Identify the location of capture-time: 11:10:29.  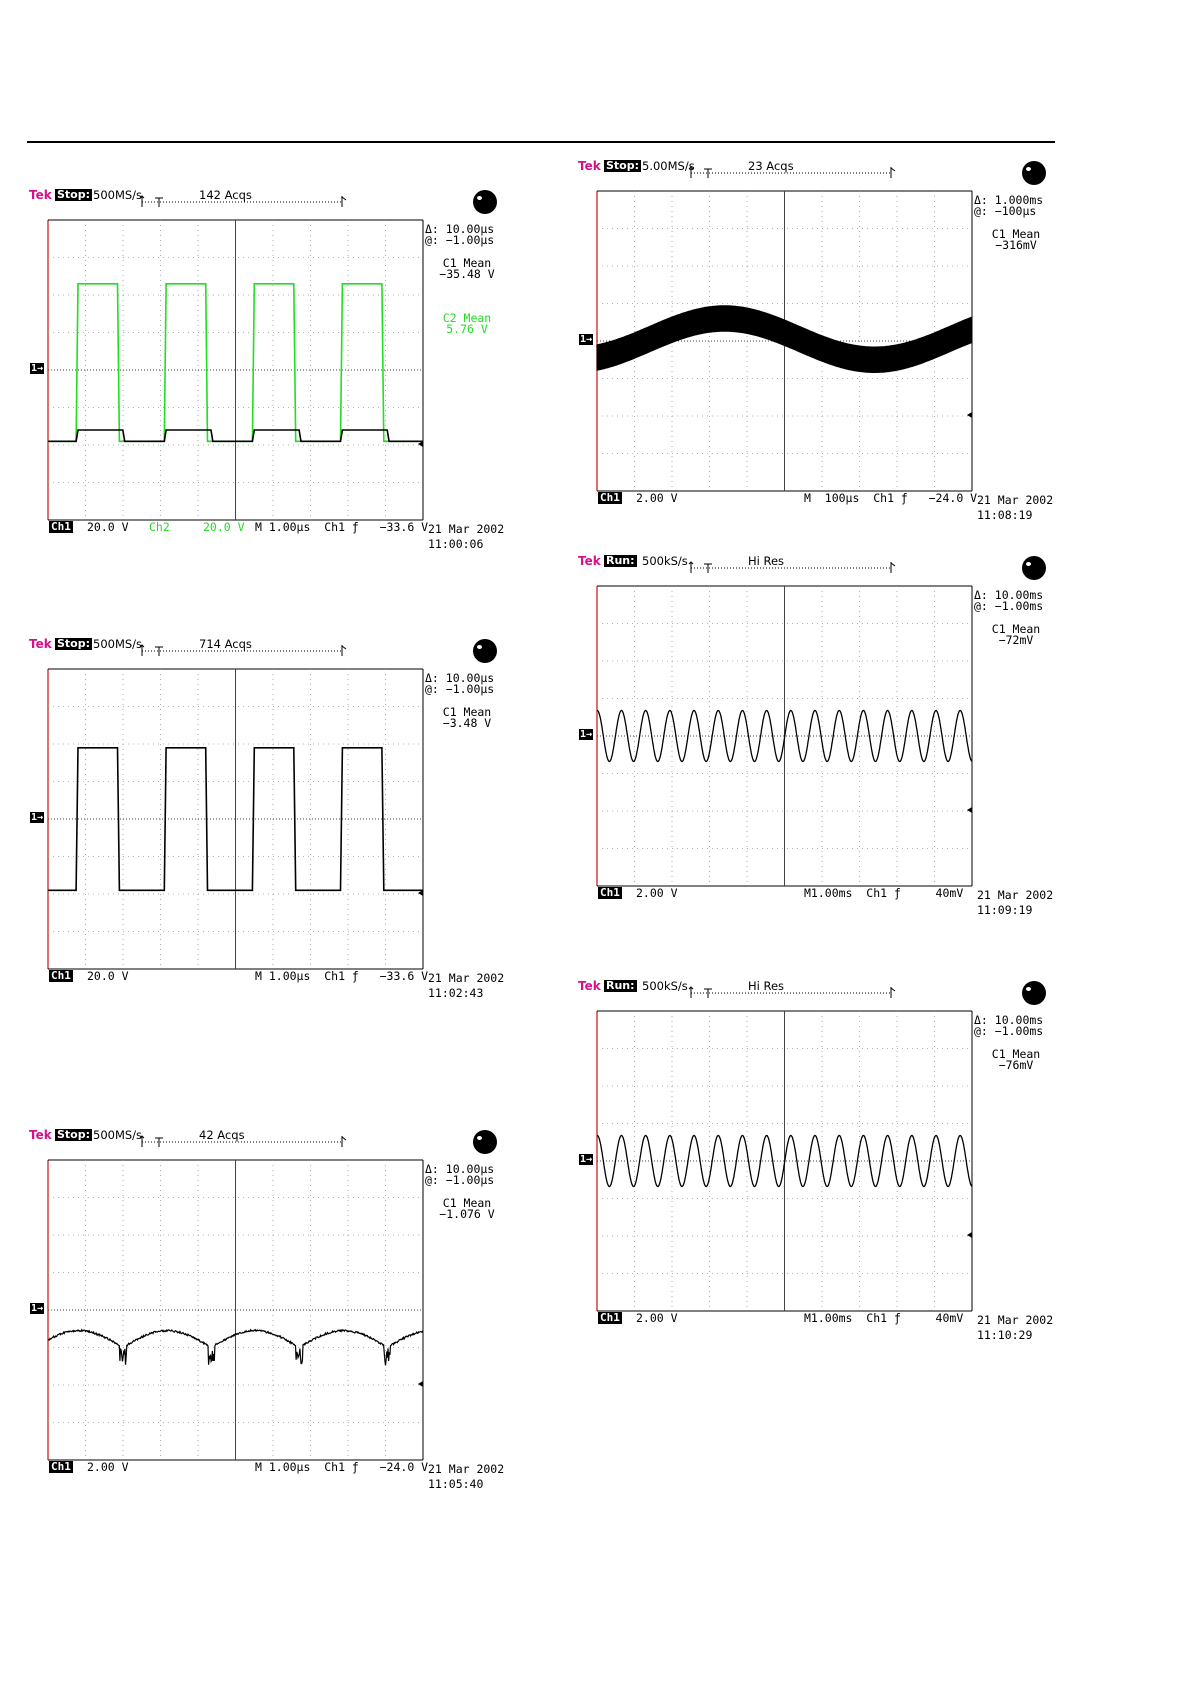
(1004, 1335).